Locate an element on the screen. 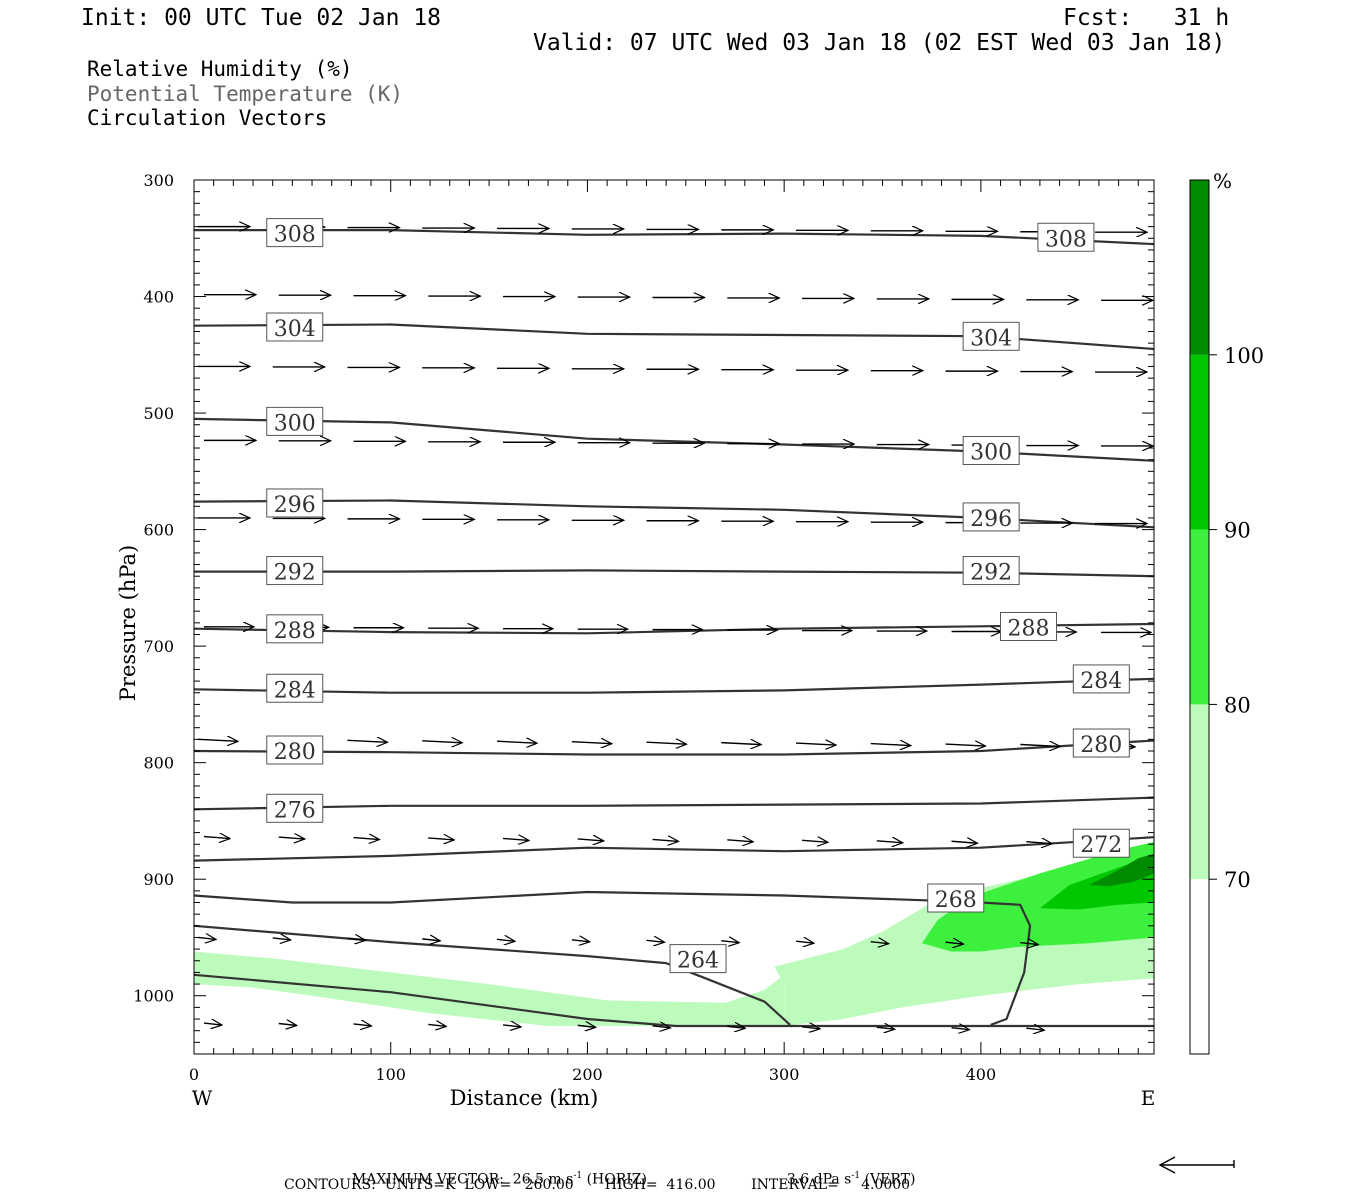  max-vector-horiz-tag: (HORIZ) is located at coordinates (616, 1179).